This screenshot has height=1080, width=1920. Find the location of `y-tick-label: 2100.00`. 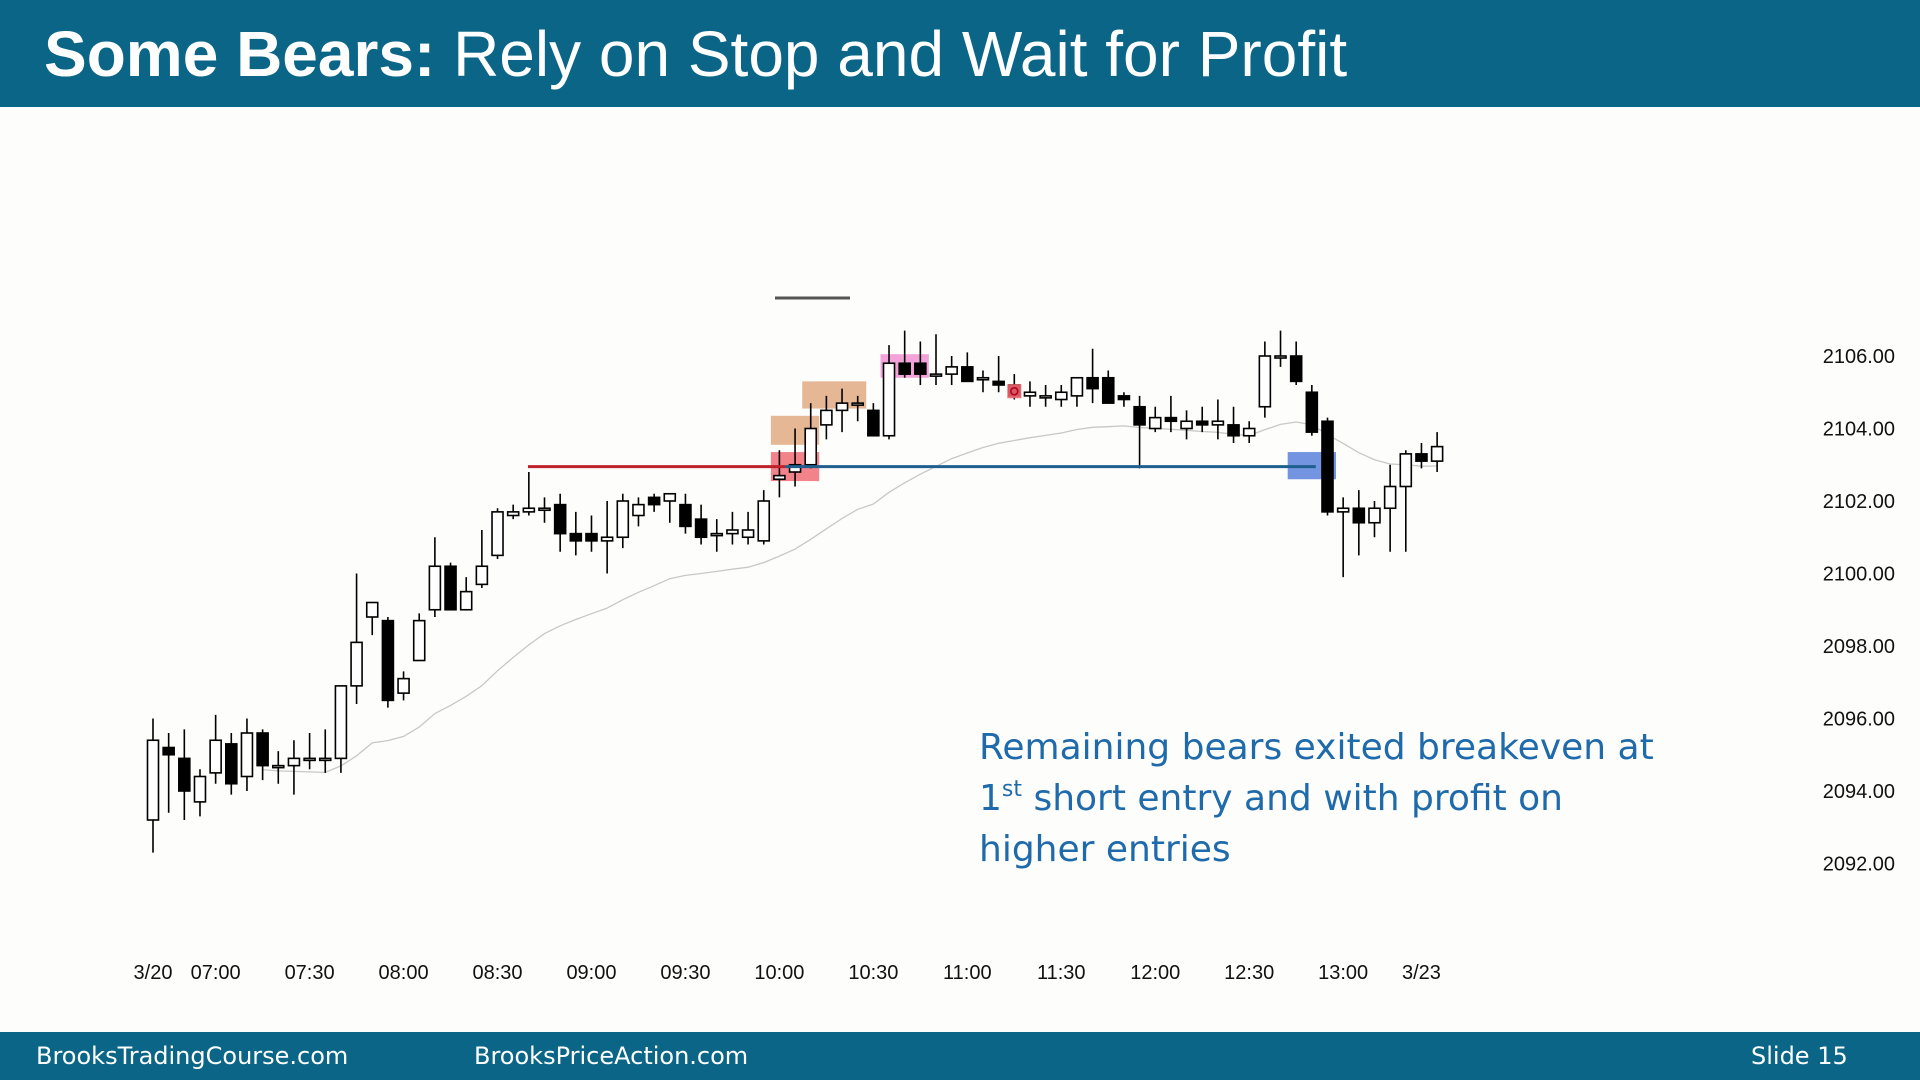

y-tick-label: 2100.00 is located at coordinates (1859, 575).